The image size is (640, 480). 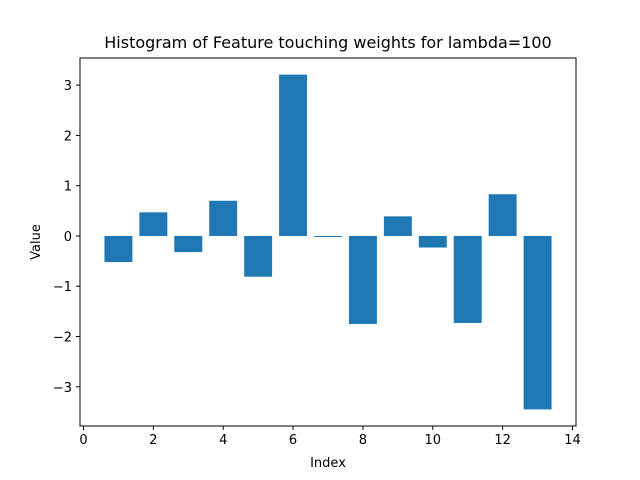 What do you see at coordinates (293, 440) in the screenshot?
I see `x-tick-label: 6` at bounding box center [293, 440].